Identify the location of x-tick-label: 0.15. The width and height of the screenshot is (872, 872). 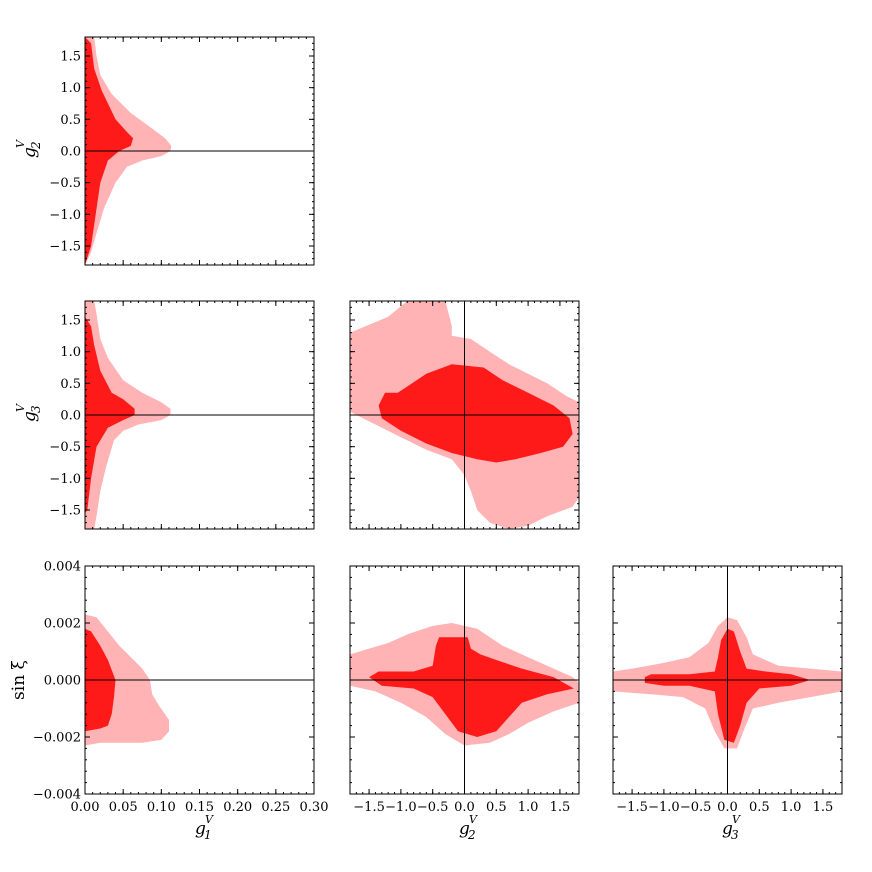
(199, 807).